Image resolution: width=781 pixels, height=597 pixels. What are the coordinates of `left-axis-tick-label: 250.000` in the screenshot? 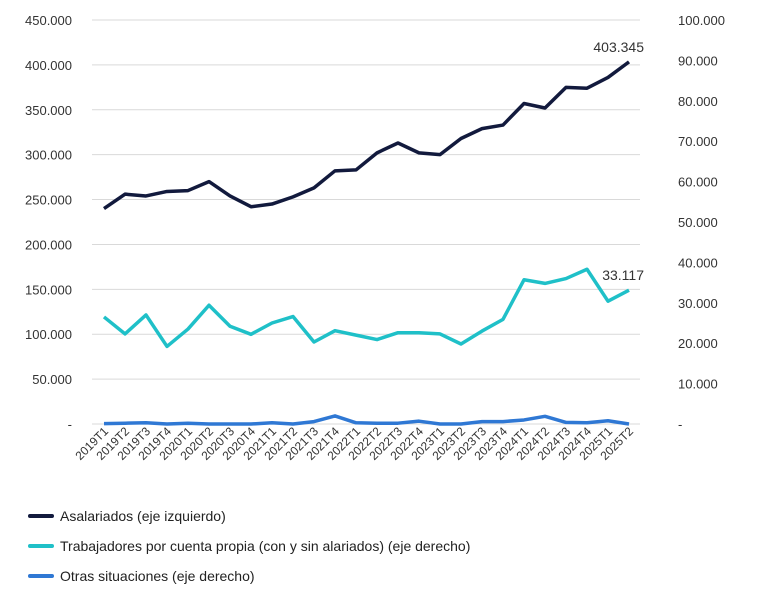 It's located at (48, 200).